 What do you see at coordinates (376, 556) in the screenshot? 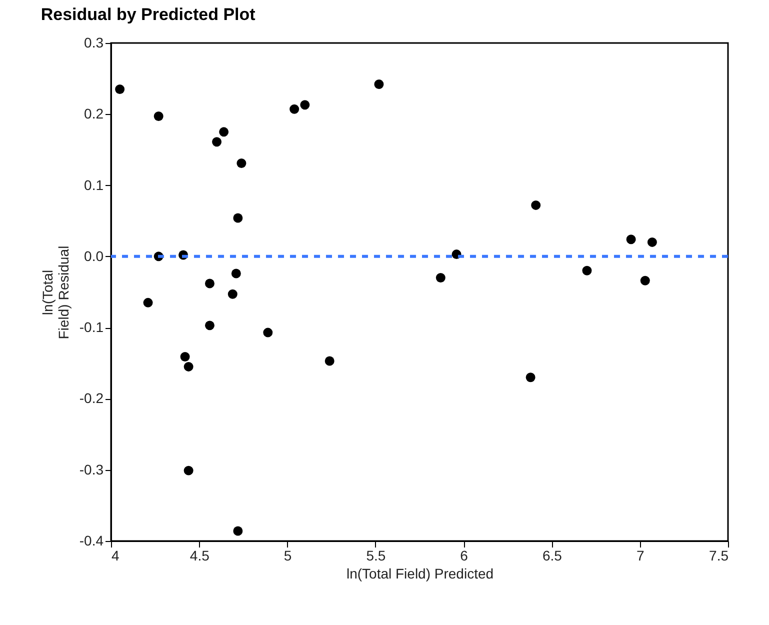
I see `x-tick-label: 5.5` at bounding box center [376, 556].